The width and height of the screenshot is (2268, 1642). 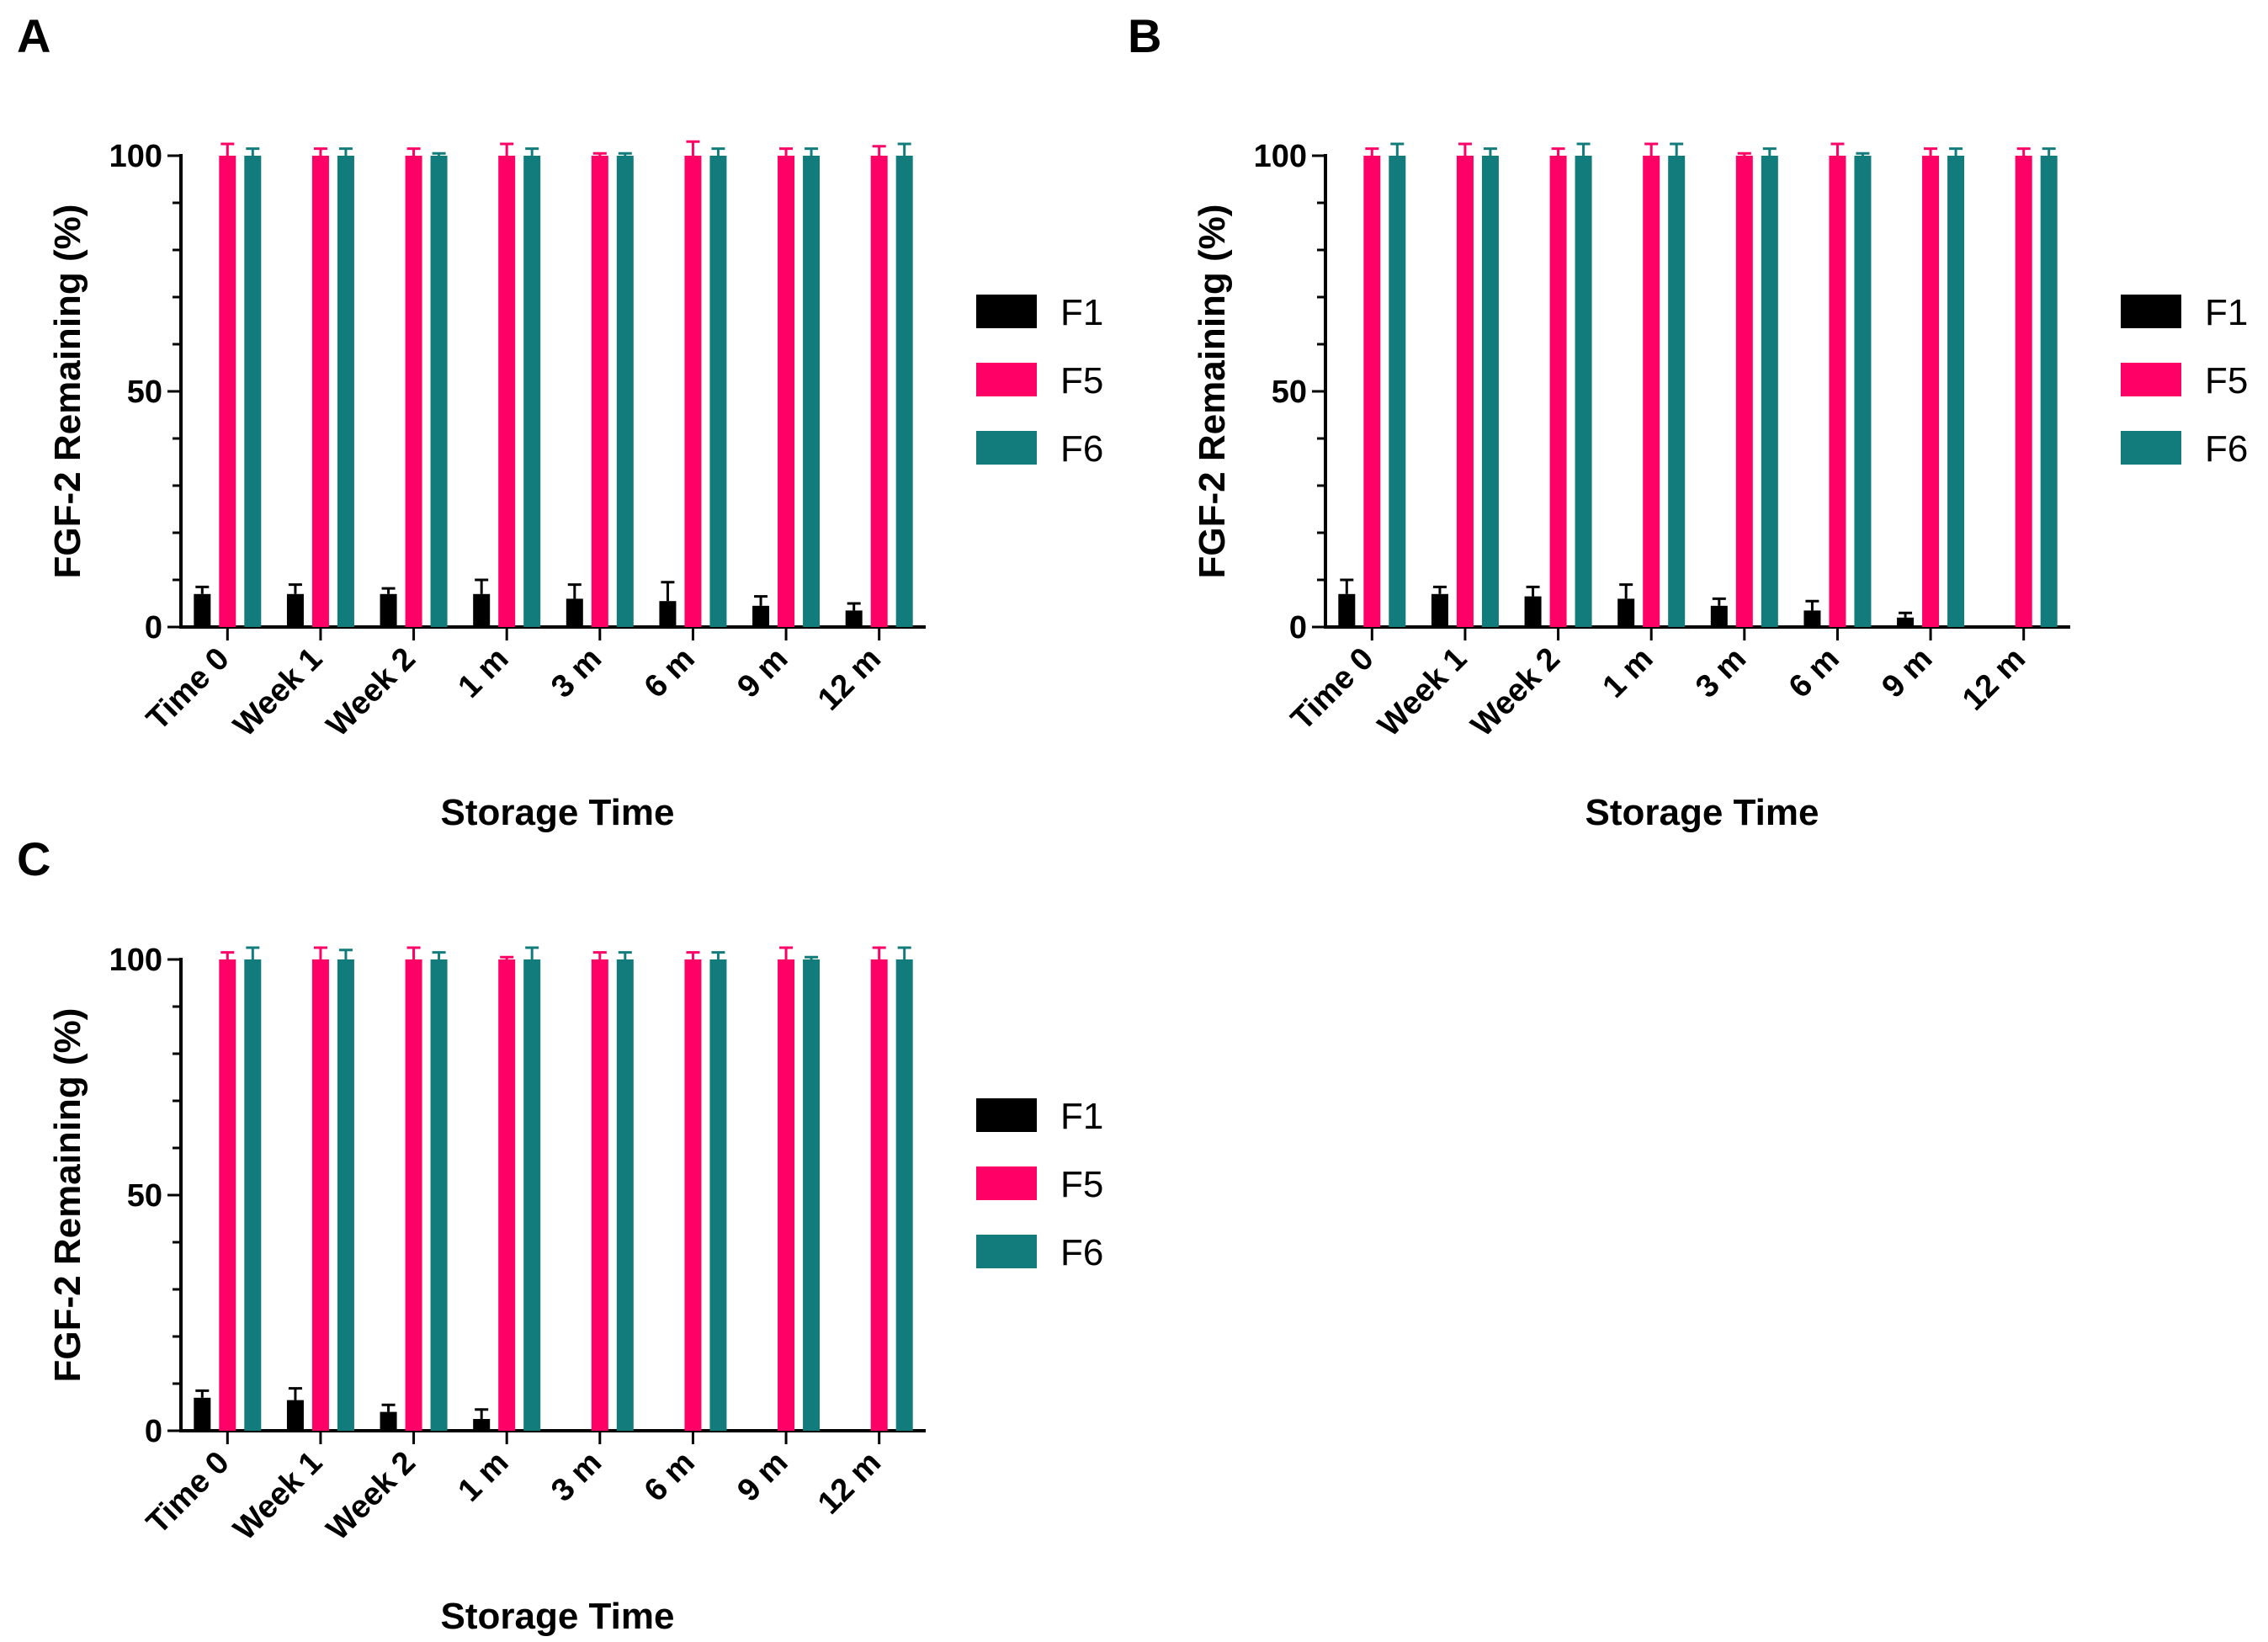 What do you see at coordinates (1907, 673) in the screenshot?
I see `x-tick-label: 9 m` at bounding box center [1907, 673].